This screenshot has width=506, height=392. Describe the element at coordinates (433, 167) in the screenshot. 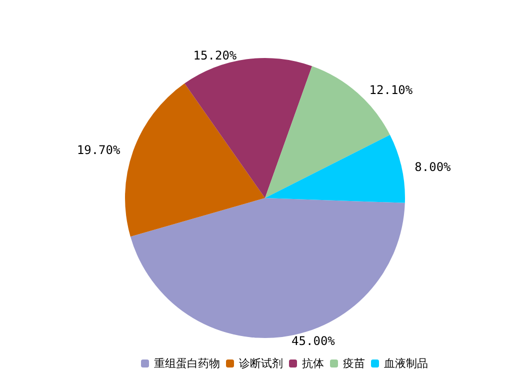

I see `data-label: 8.00%` at that location.